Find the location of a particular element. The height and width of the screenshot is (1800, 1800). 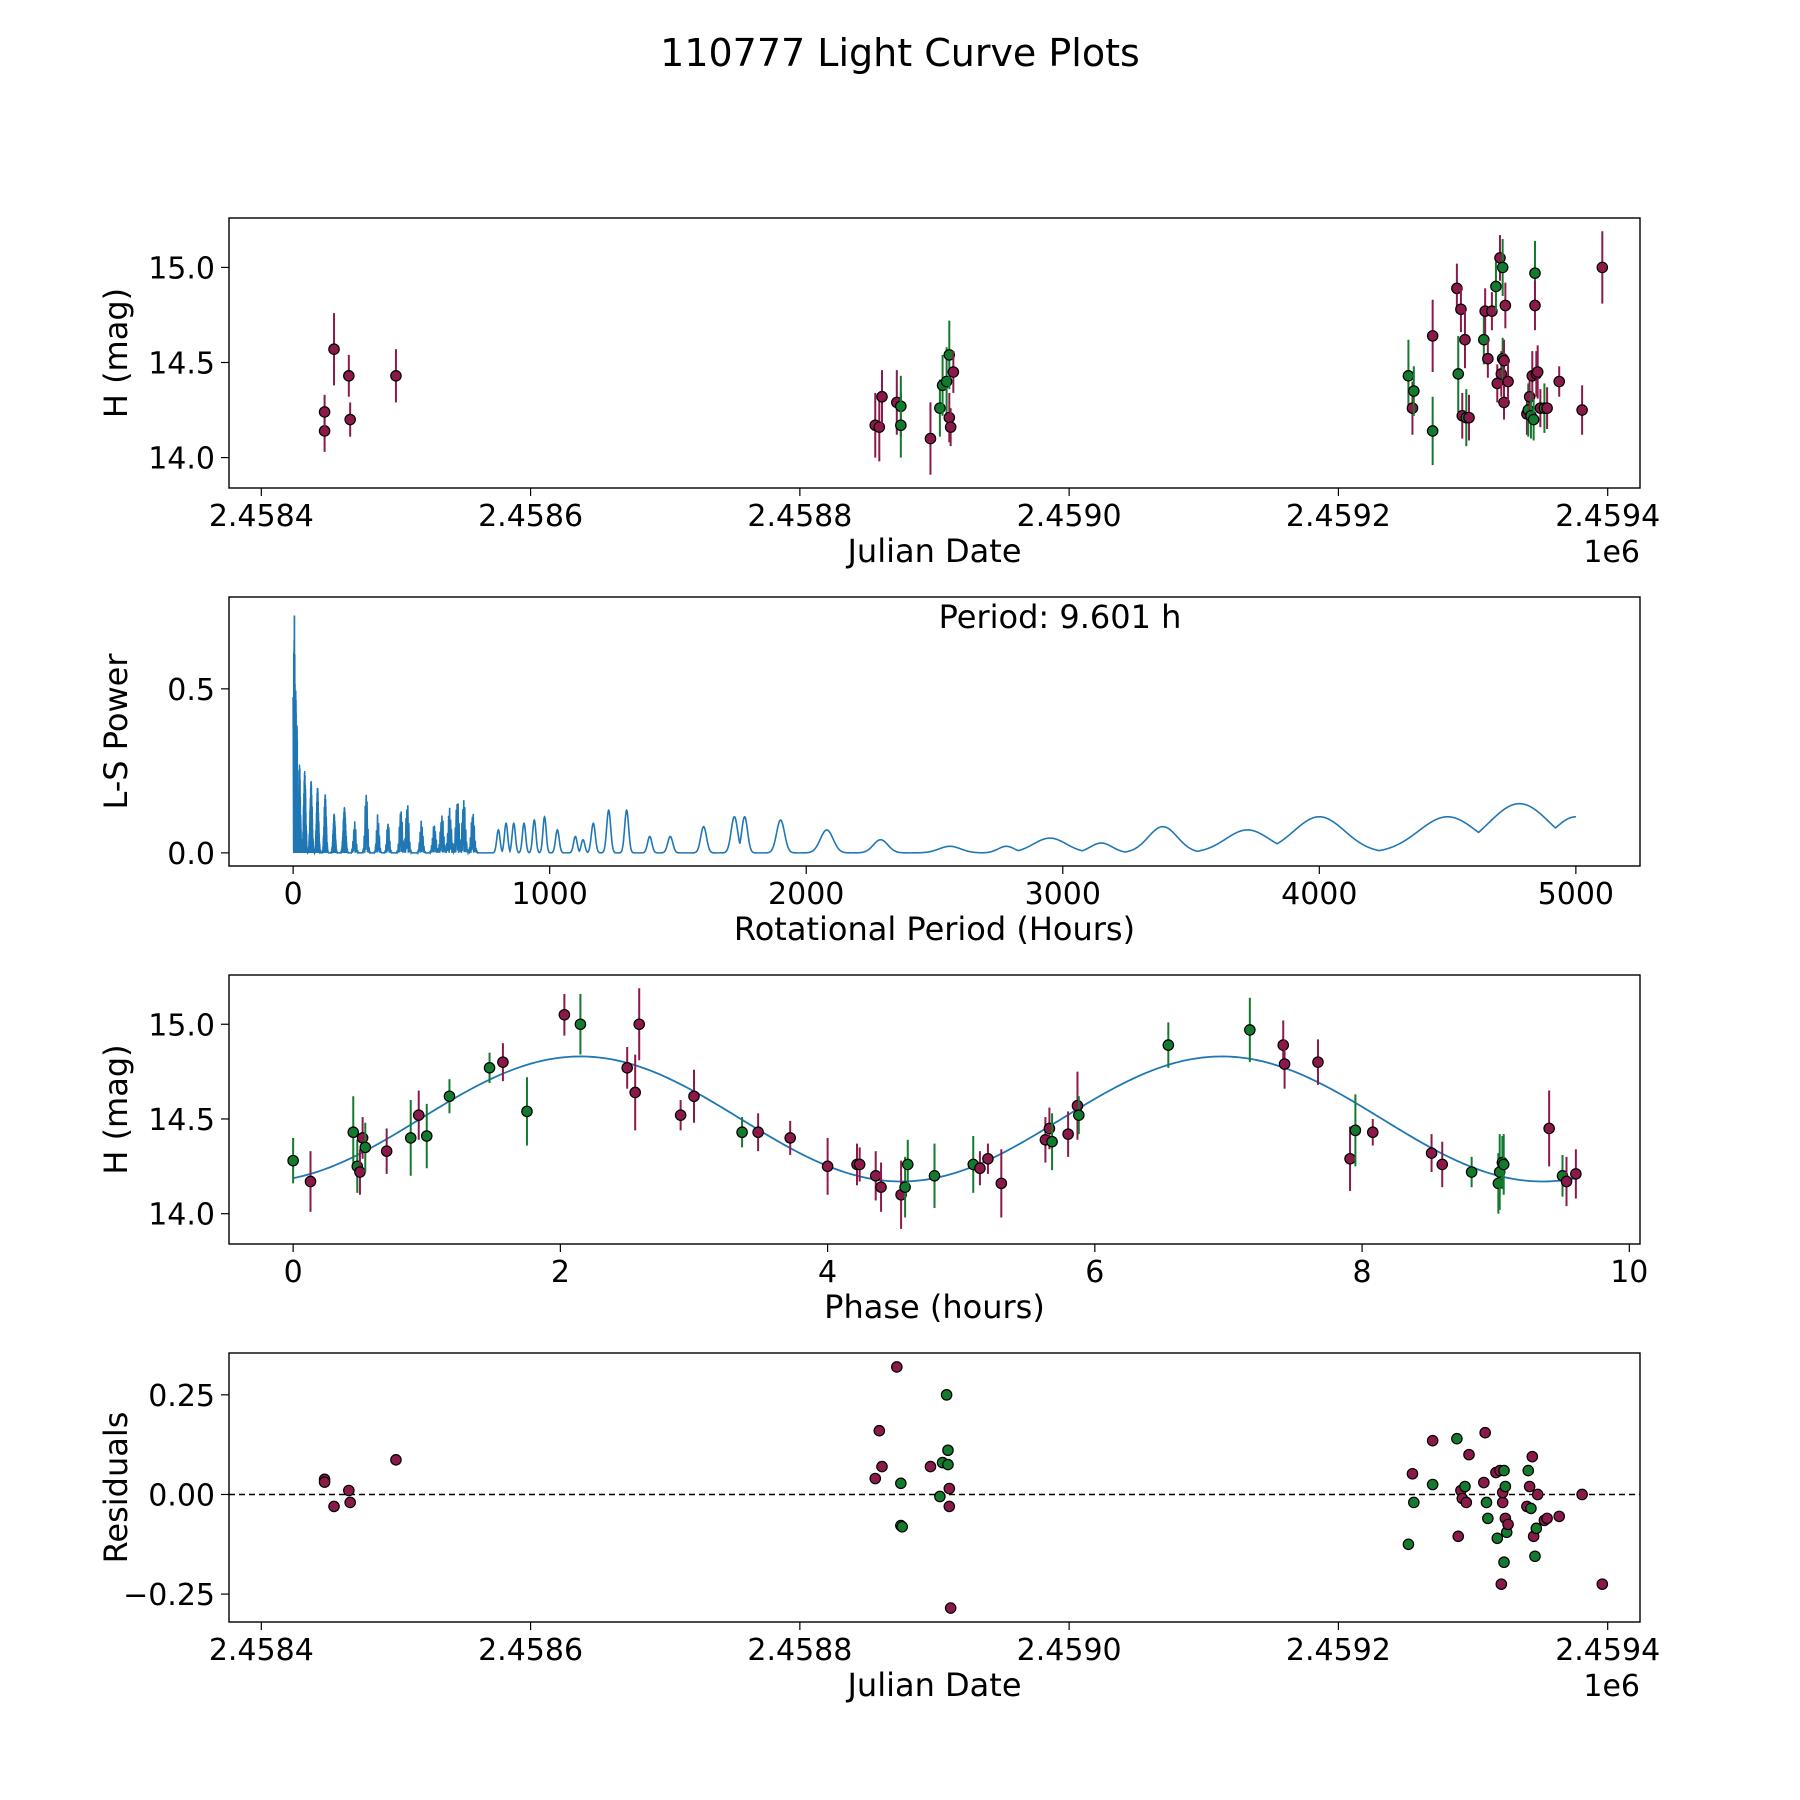

x-tick-label: 0 is located at coordinates (293, 1272).